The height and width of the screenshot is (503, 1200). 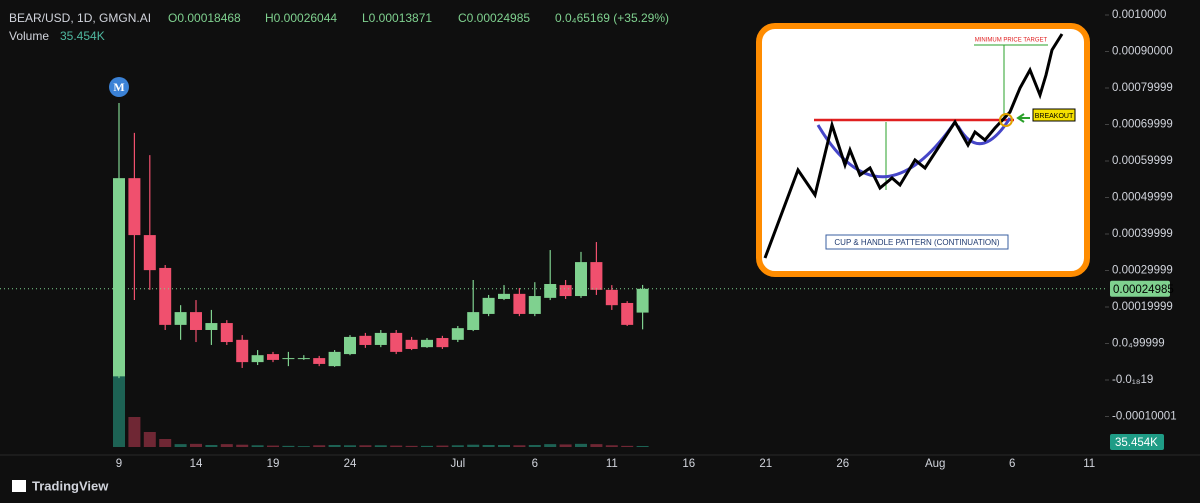 What do you see at coordinates (1142, 52) in the screenshot?
I see `y-tick-label: 0.00090000` at bounding box center [1142, 52].